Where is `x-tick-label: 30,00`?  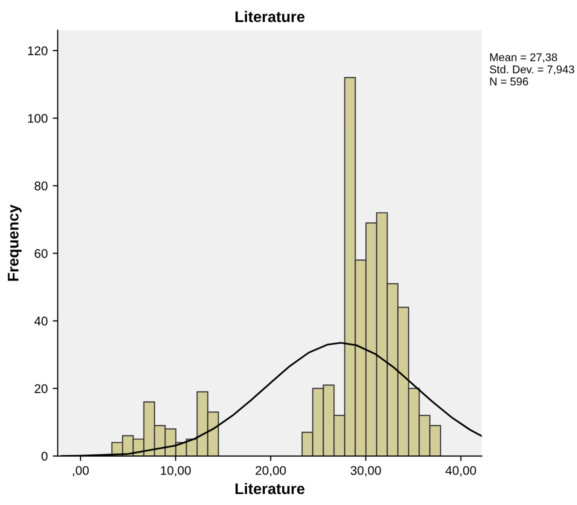 x-tick-label: 30,00 is located at coordinates (365, 471).